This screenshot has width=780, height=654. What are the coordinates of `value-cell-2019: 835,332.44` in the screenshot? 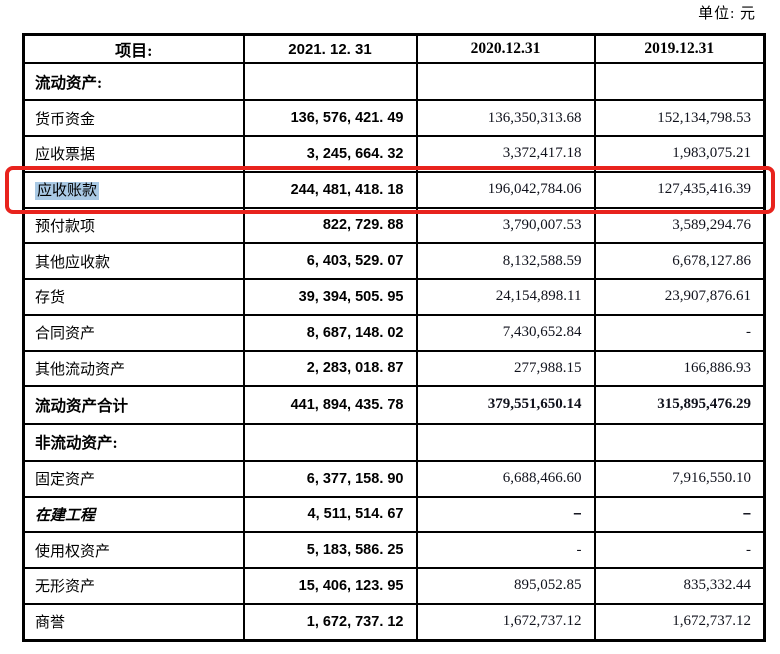 It's located at (679, 586).